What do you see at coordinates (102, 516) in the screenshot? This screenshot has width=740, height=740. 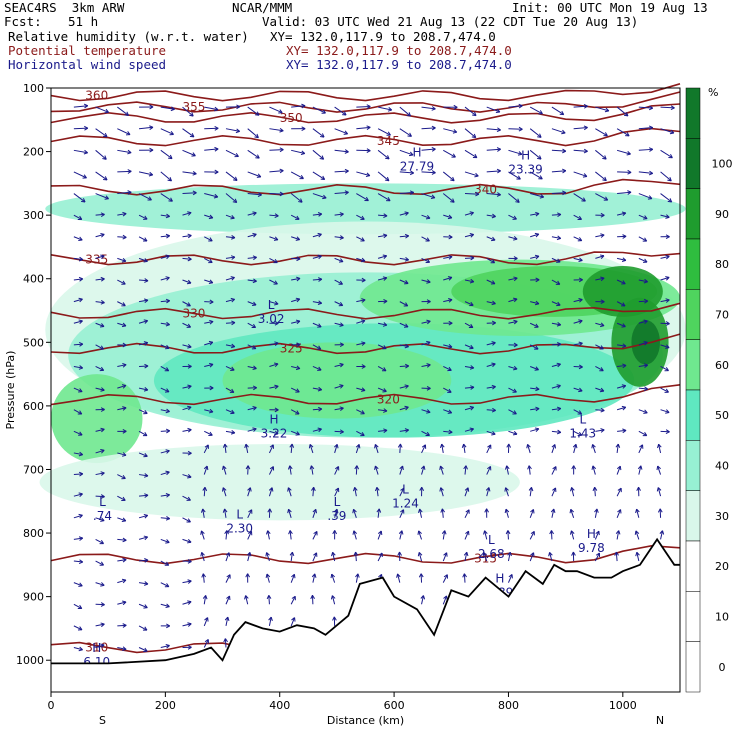 I see `wind-extremum-value: .74` at bounding box center [102, 516].